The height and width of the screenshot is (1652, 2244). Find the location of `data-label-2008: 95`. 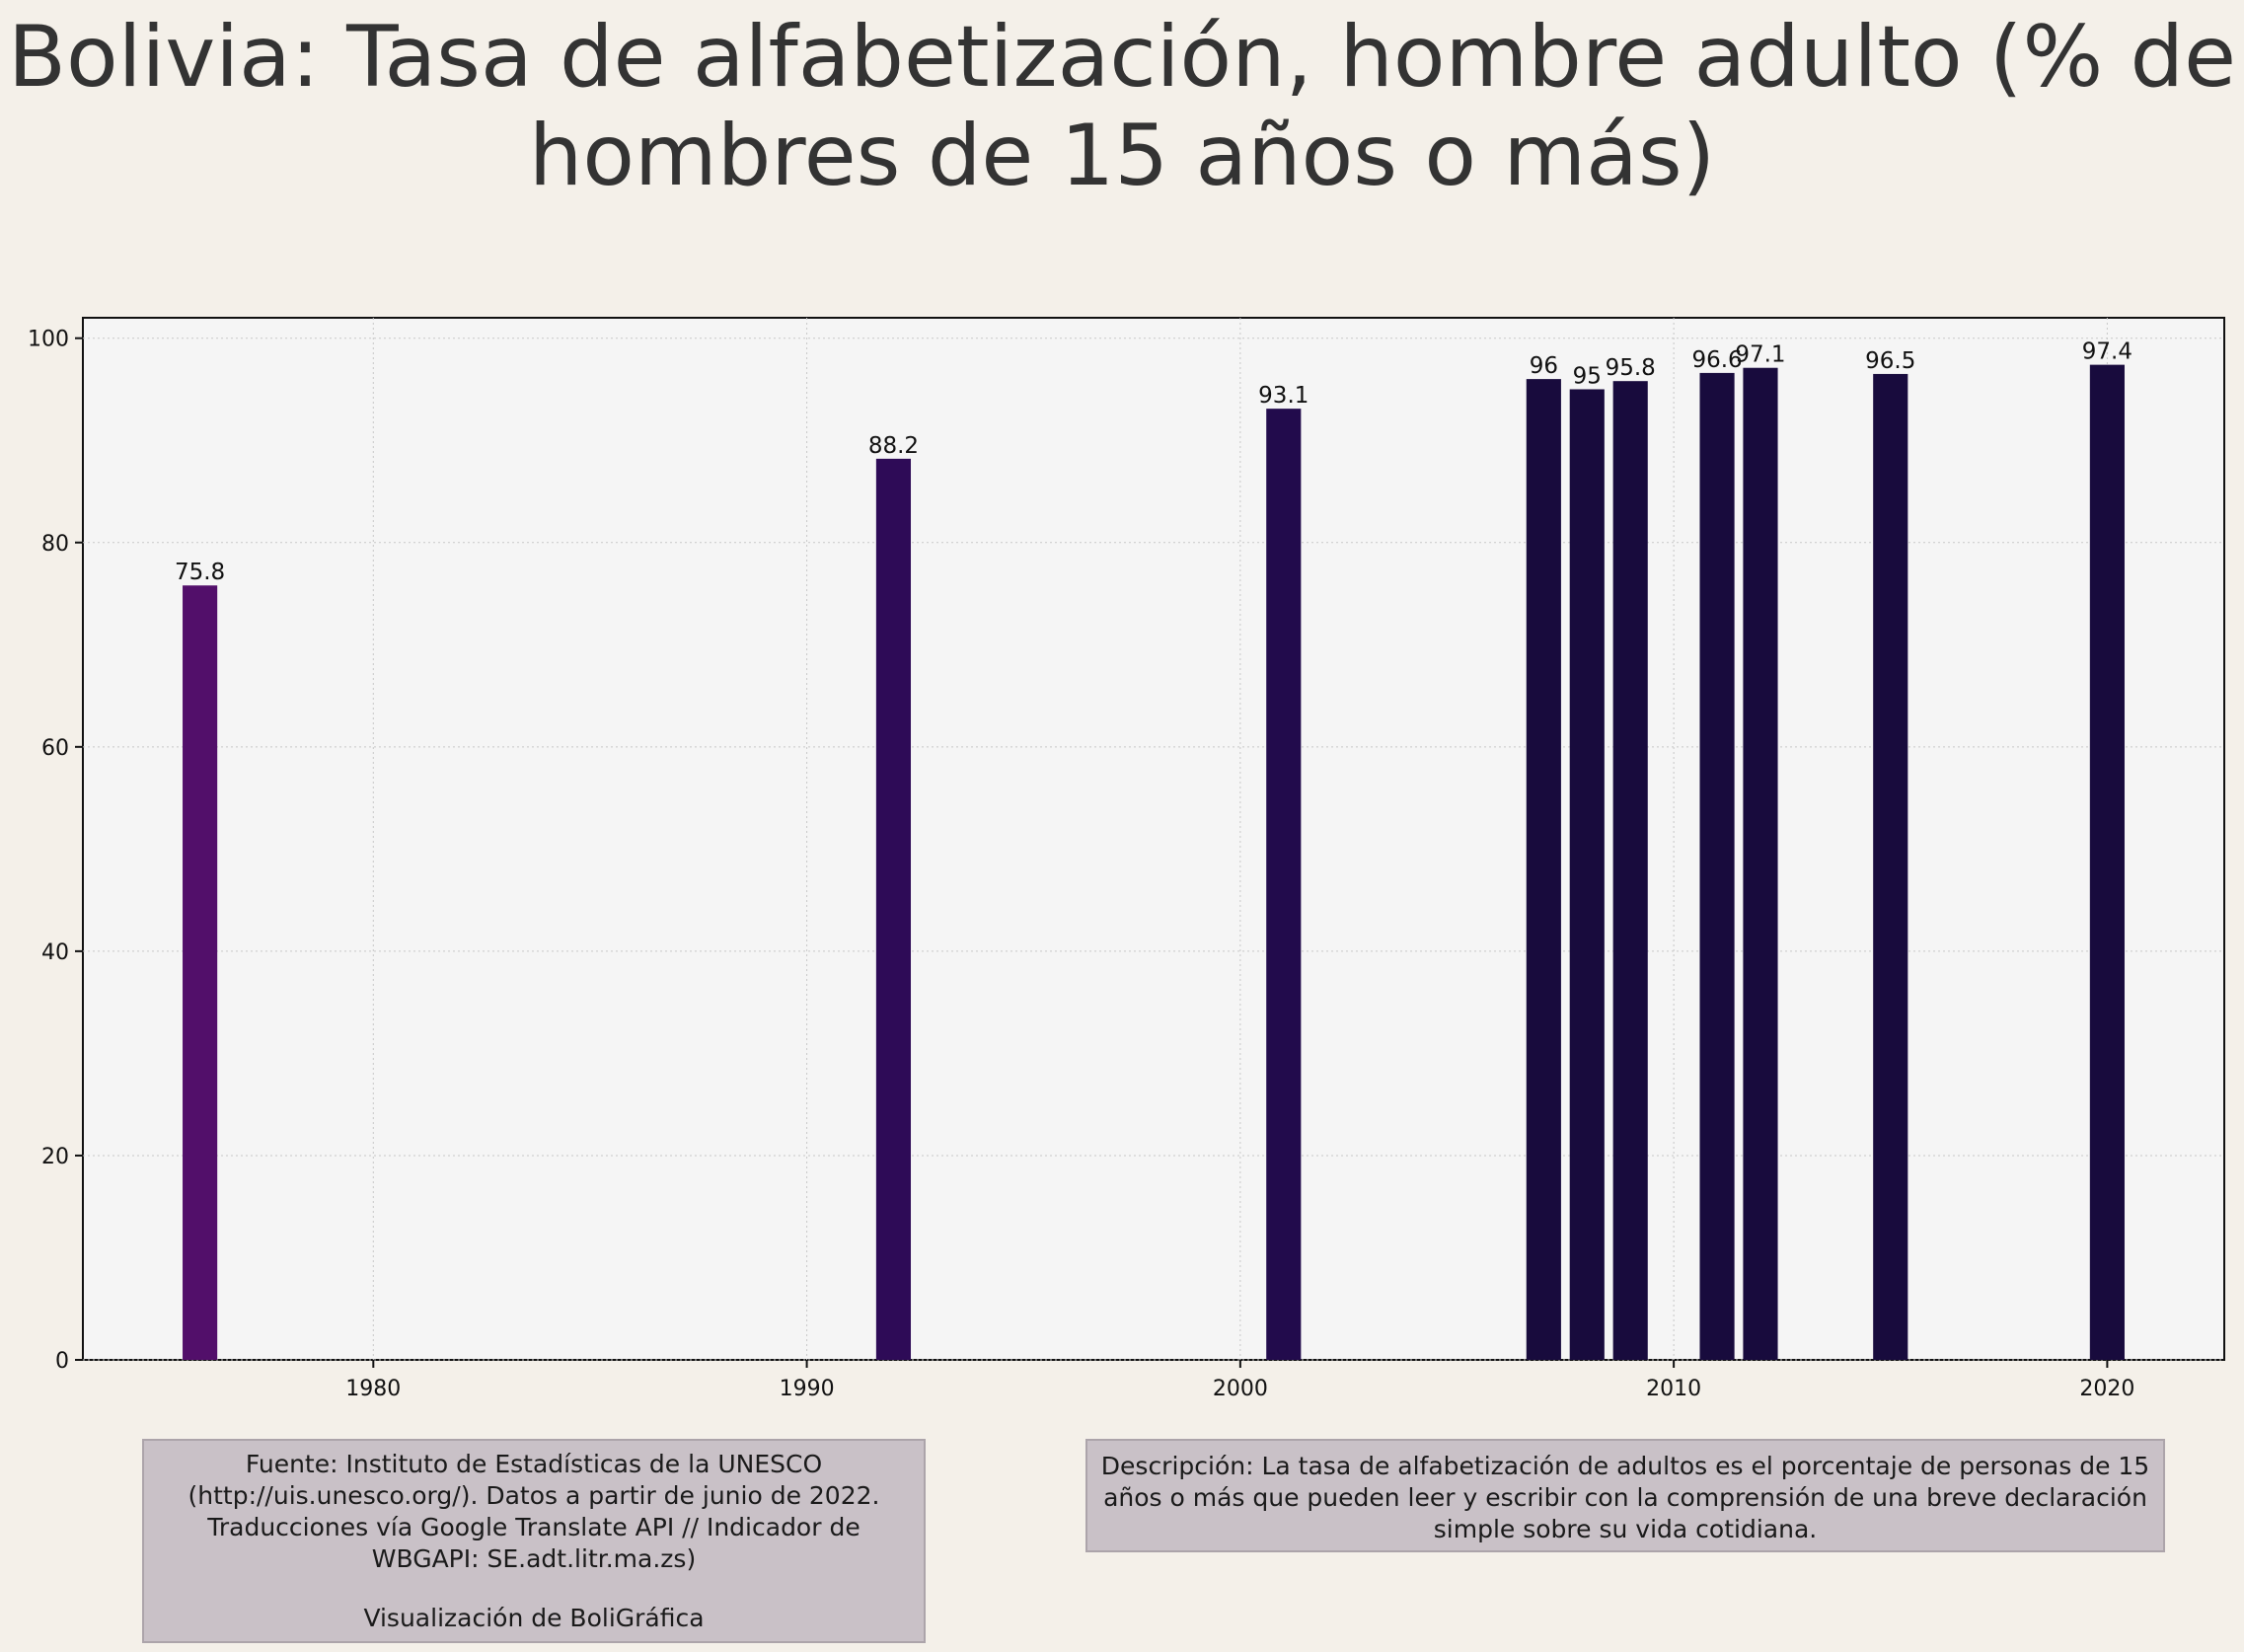

data-label-2008: 95 is located at coordinates (1587, 376).